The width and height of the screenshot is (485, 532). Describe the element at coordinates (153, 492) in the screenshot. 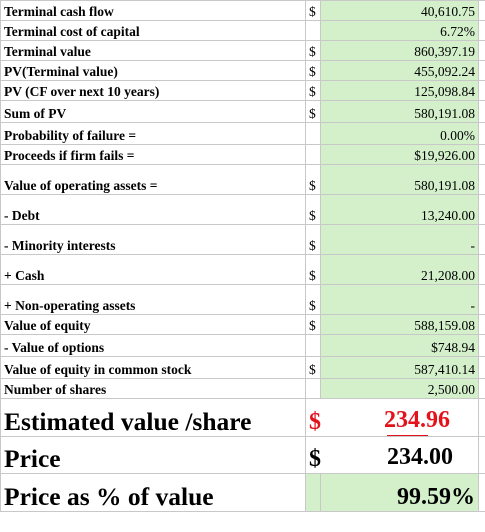

I see `price-as-percent-label: Price as % of value` at that location.